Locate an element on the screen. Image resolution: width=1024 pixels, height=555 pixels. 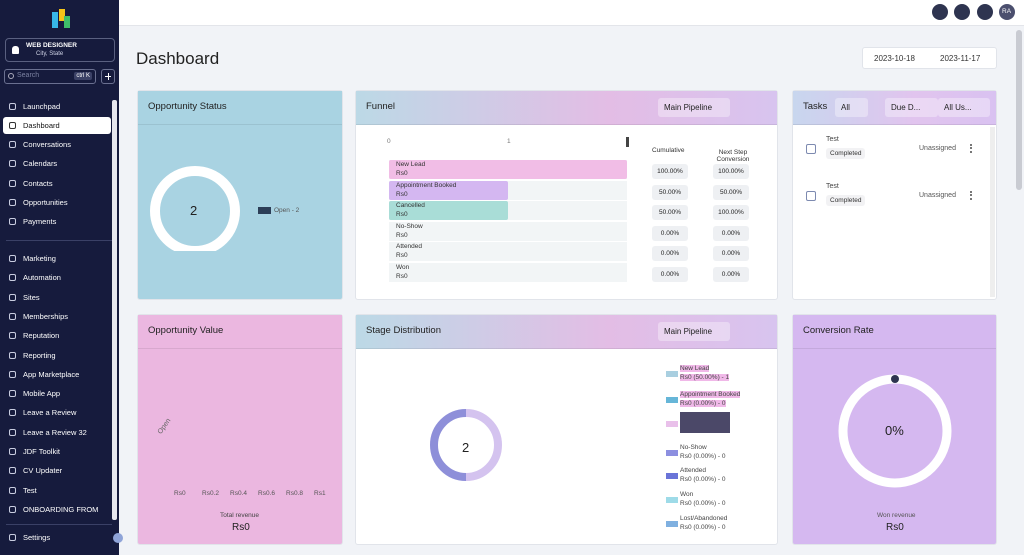
nav-item: Marketing is located at coordinates (57, 258).